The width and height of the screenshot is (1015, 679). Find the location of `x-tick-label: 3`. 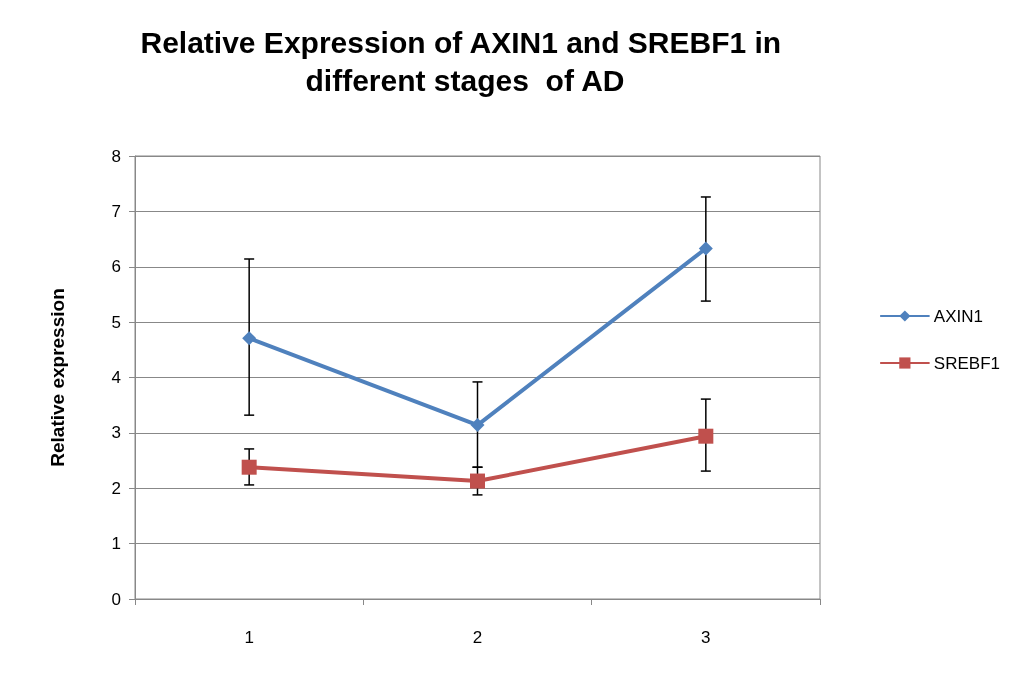

x-tick-label: 3 is located at coordinates (706, 637).